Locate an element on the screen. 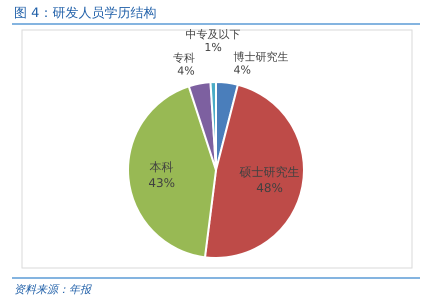 This screenshot has height=304, width=429. slice-label: 本科 is located at coordinates (162, 167).